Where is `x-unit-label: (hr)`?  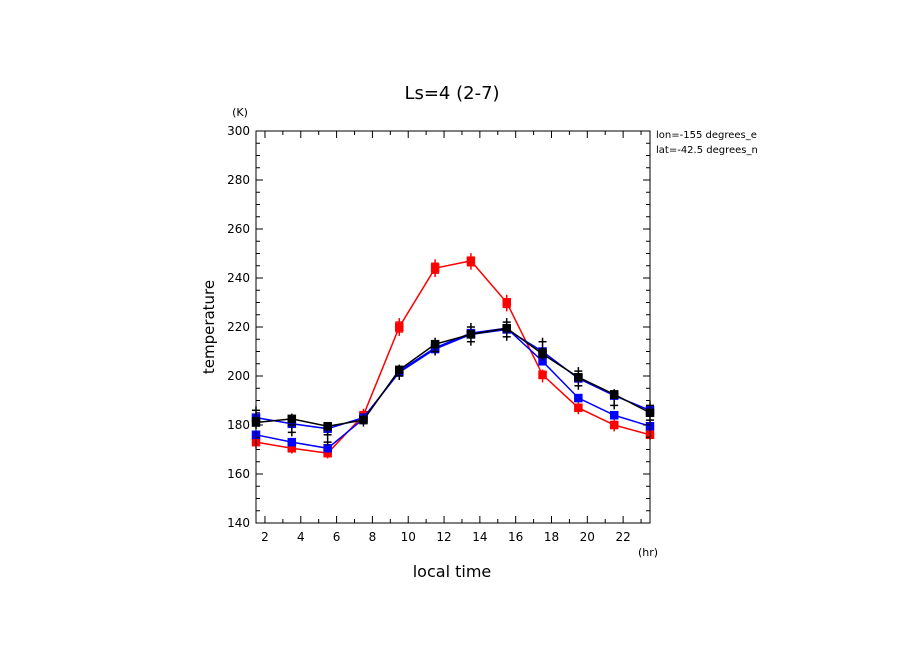
x-unit-label: (hr) is located at coordinates (648, 552).